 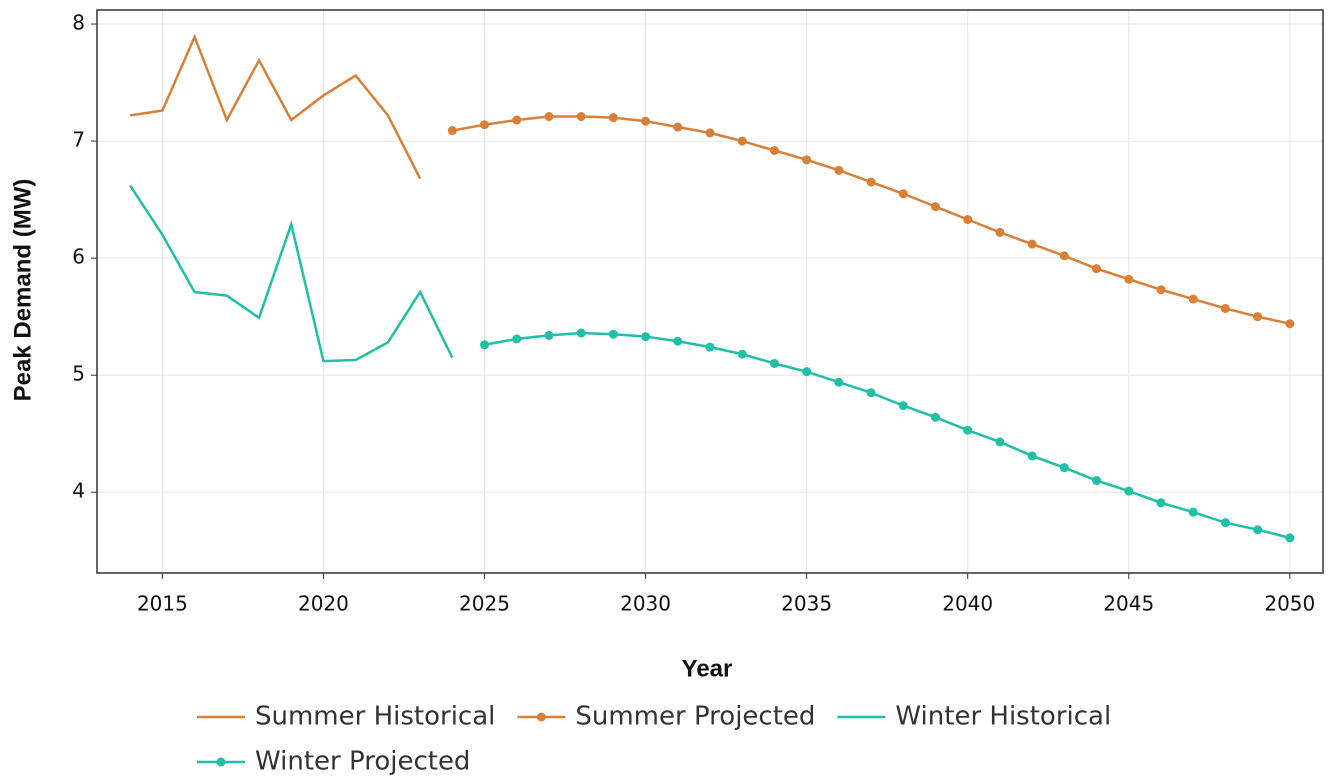 What do you see at coordinates (22, 290) in the screenshot?
I see `y-axis-label: Peak Demand (MW)` at bounding box center [22, 290].